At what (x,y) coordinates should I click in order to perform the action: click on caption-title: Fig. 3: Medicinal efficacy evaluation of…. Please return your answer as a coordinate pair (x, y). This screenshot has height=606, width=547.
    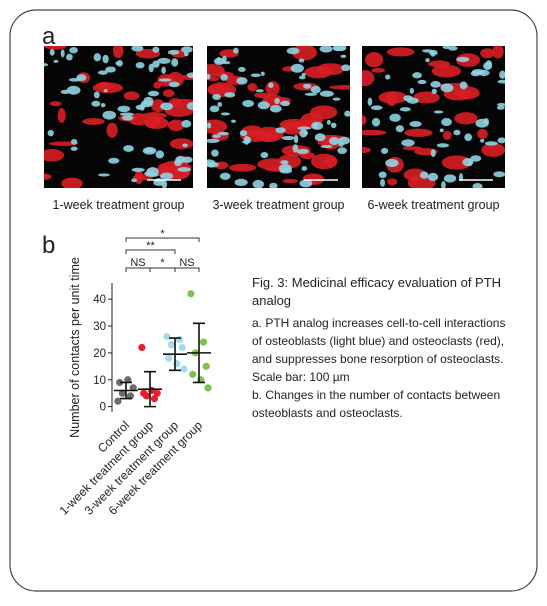
    Looking at the image, I should click on (376, 282).